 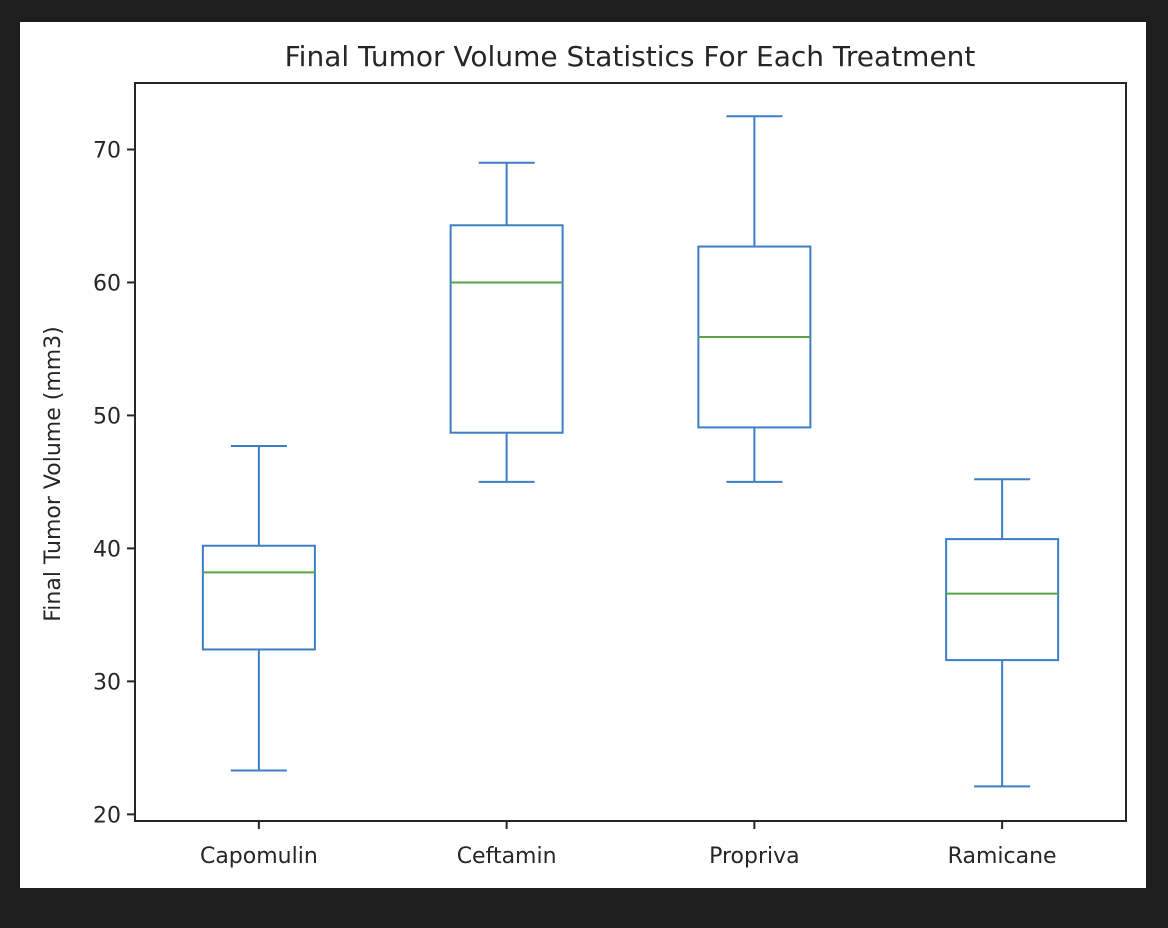 I want to click on x-tick-label: Capomulin, so click(x=259, y=856).